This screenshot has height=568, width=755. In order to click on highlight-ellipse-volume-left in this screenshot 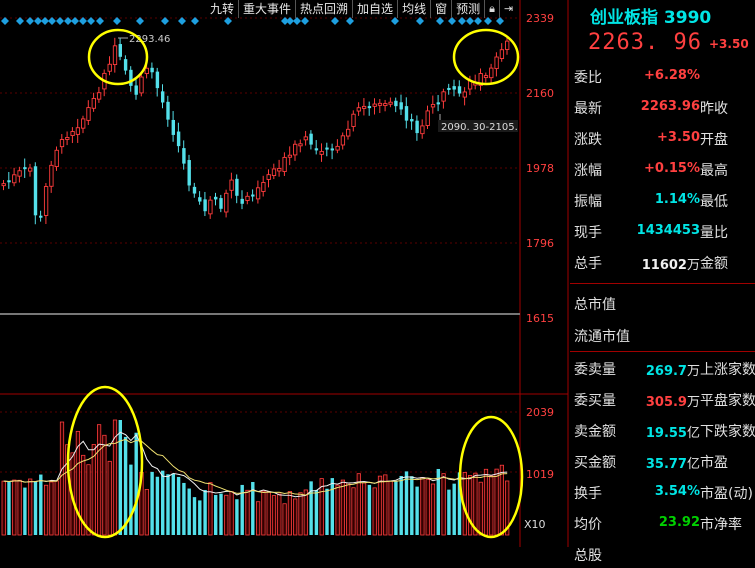, I will do `click(105, 462)`.